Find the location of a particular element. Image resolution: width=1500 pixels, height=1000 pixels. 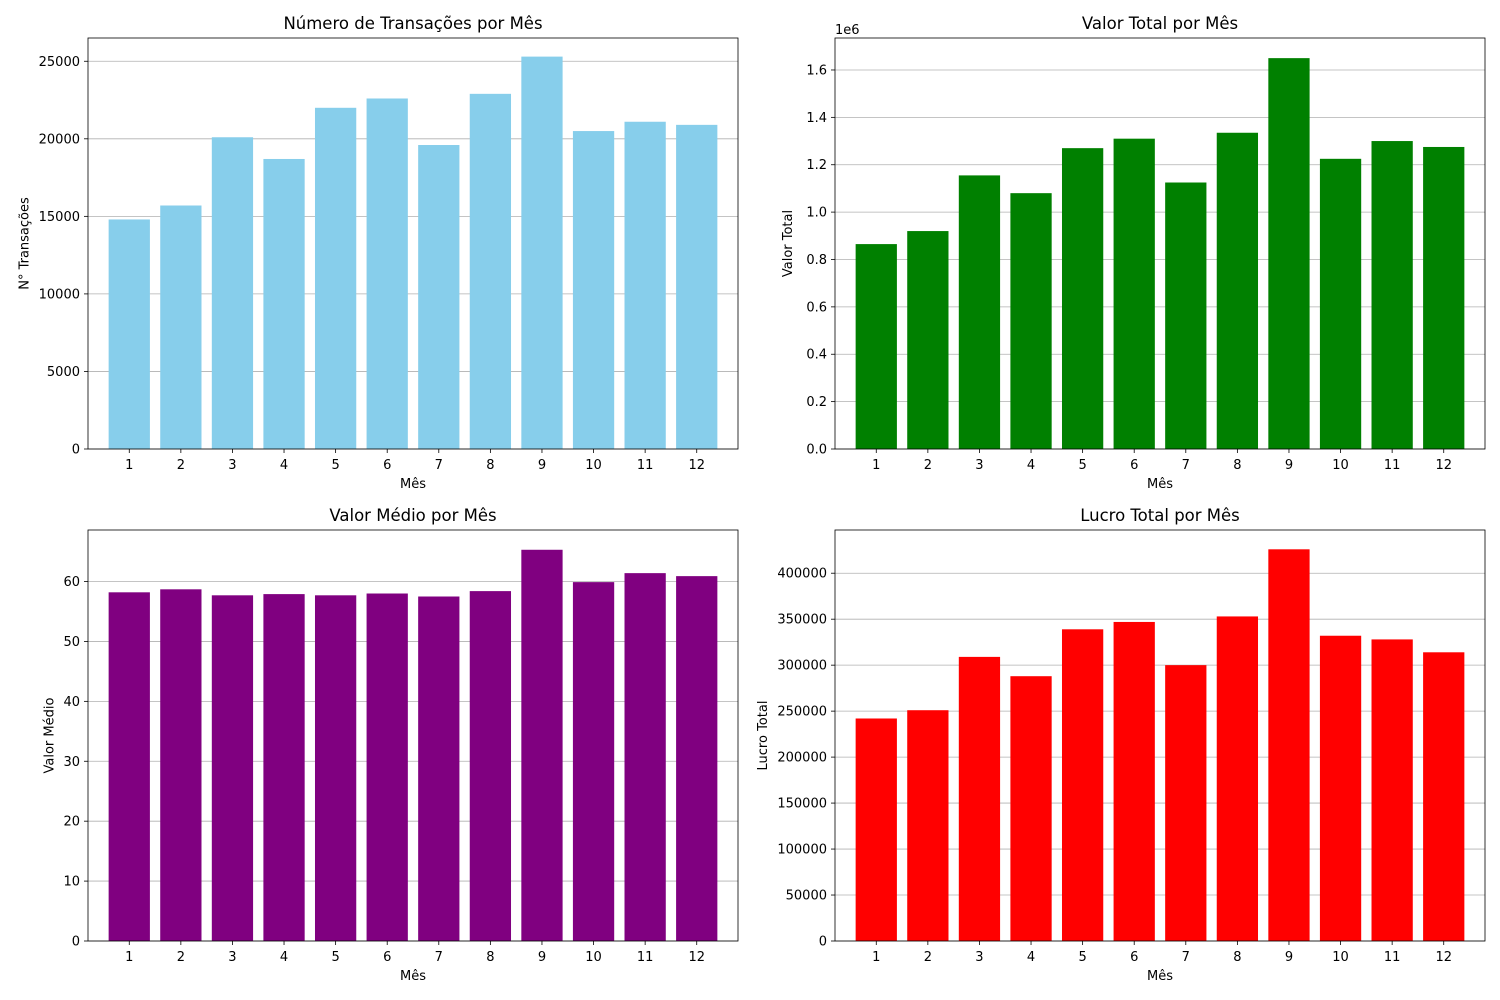

y-tick-label: 400000 is located at coordinates (802, 574).